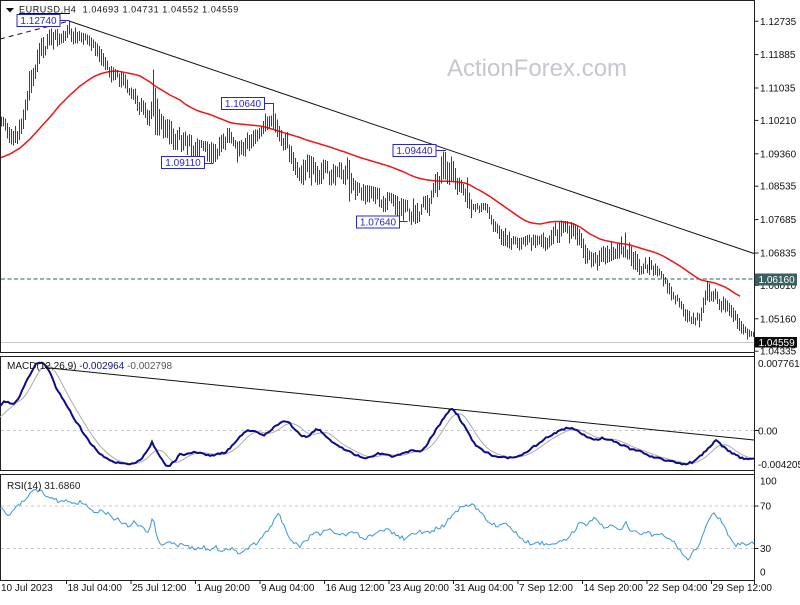 The height and width of the screenshot is (605, 800). What do you see at coordinates (778, 22) in the screenshot?
I see `svg-text: 1.12735` at bounding box center [778, 22].